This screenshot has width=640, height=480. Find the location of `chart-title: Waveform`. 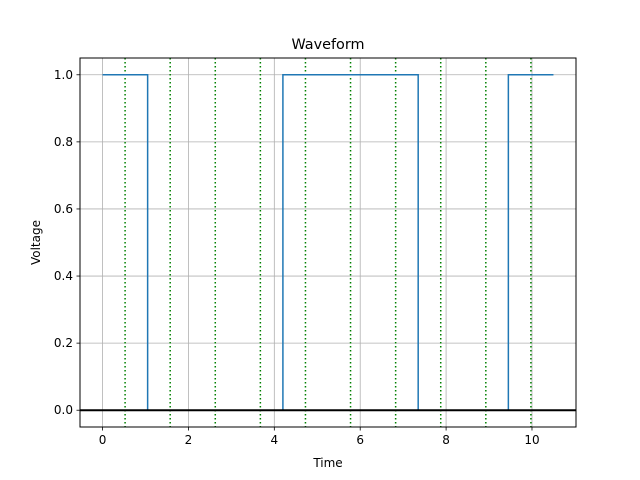

chart-title: Waveform is located at coordinates (327, 45).